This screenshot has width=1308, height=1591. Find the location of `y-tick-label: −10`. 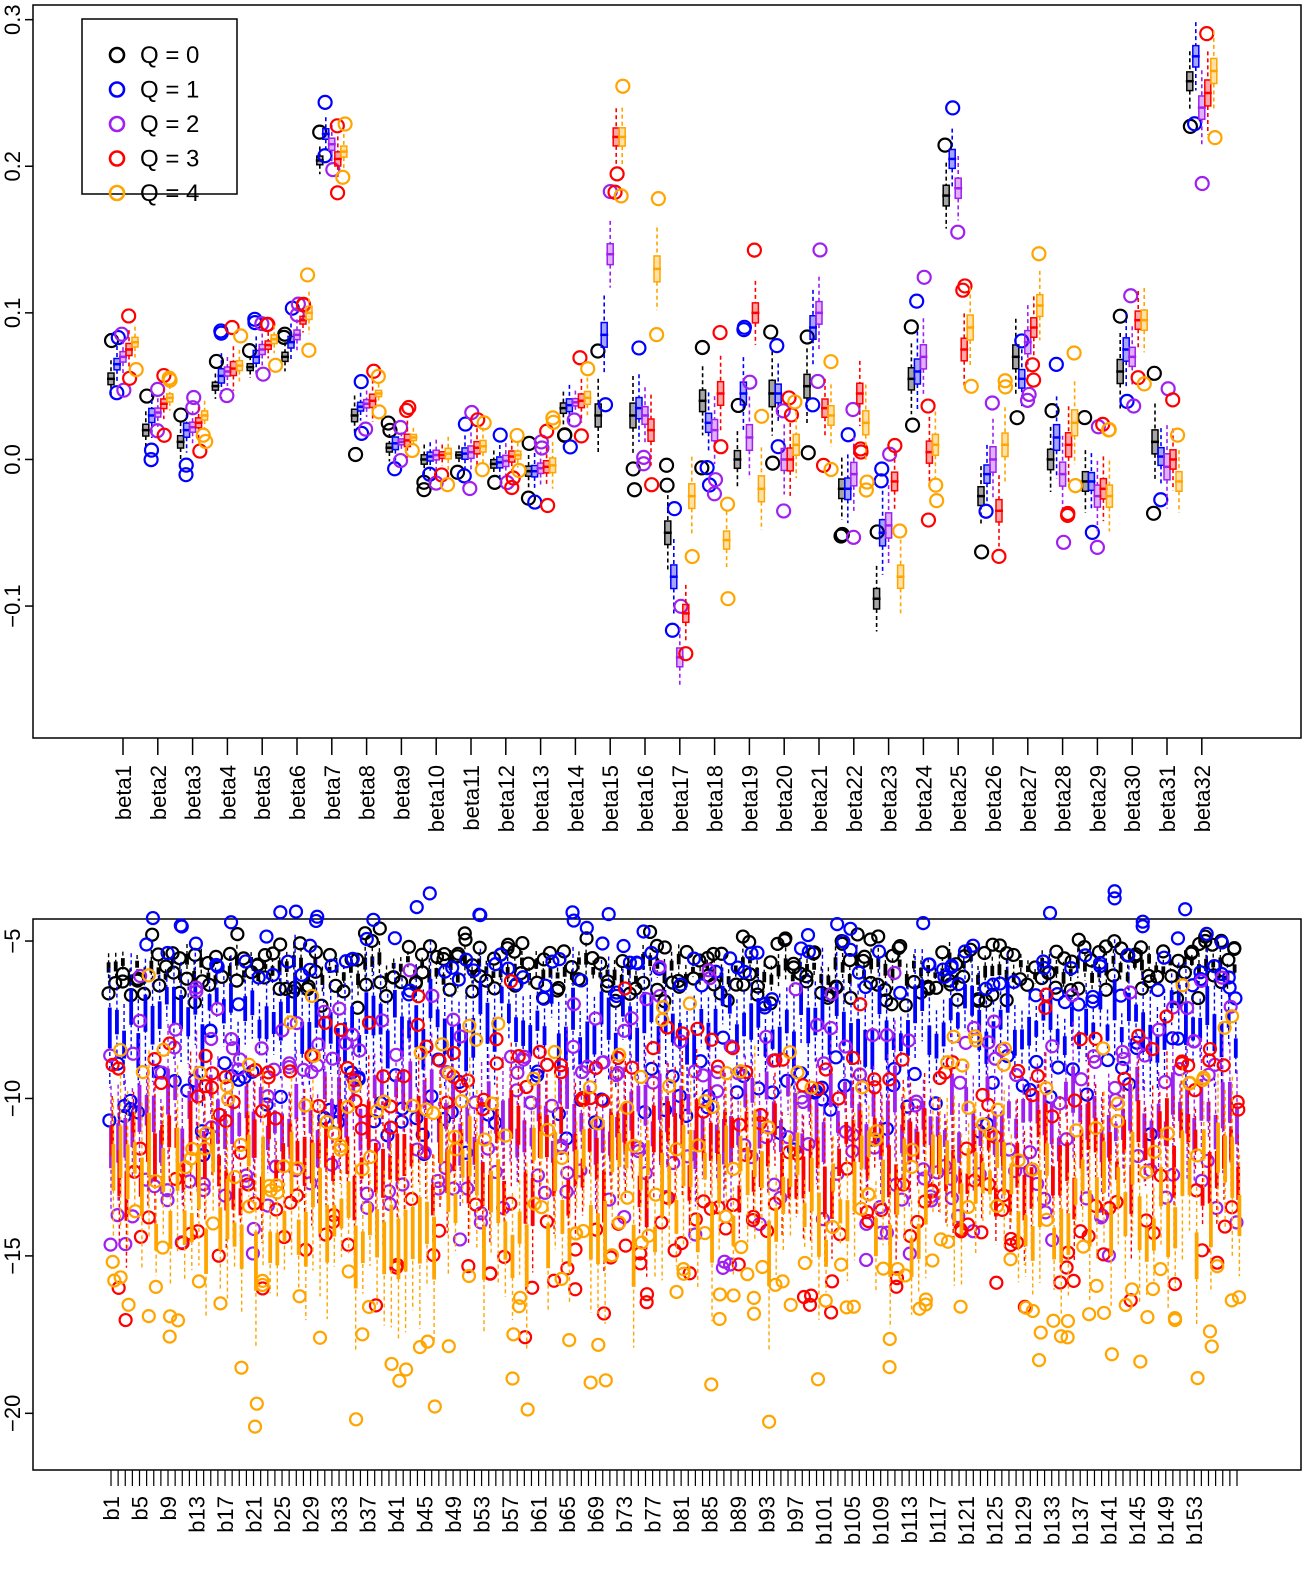

y-tick-label: −10 is located at coordinates (12, 1098).